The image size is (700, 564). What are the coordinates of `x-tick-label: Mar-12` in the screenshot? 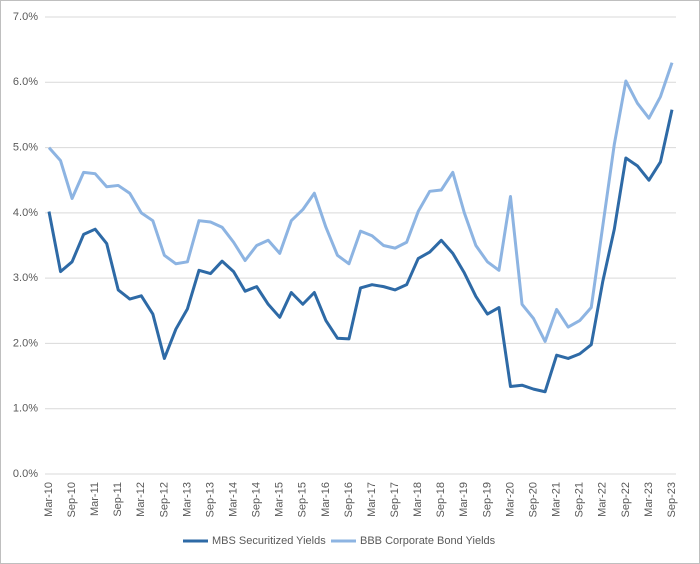 It's located at (141, 499).